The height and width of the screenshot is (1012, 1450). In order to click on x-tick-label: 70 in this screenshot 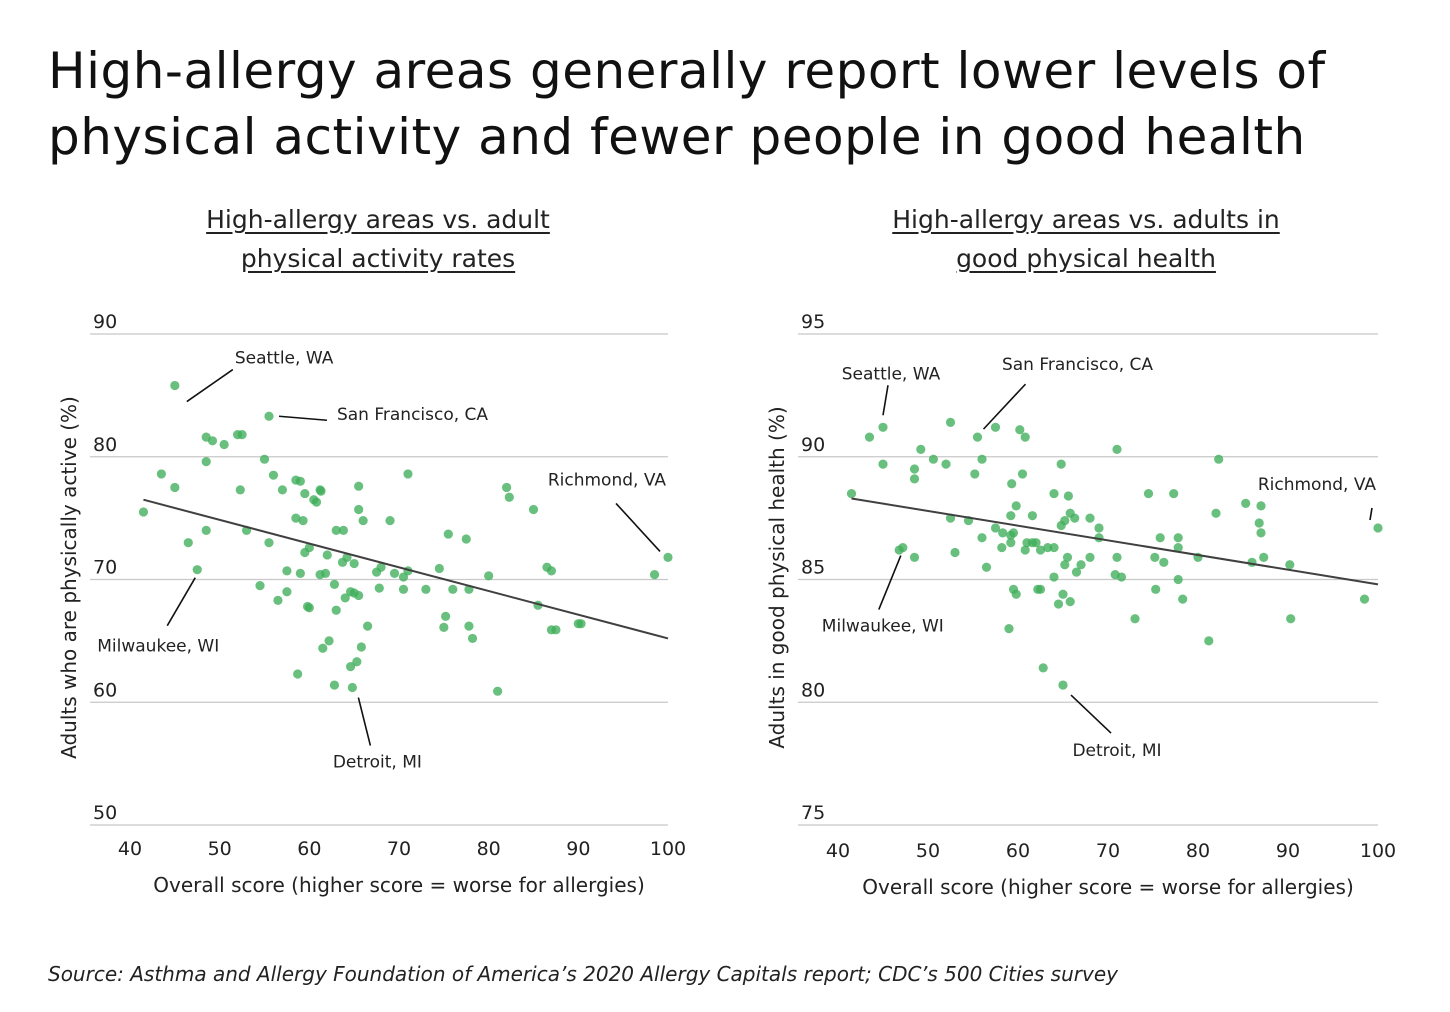, I will do `click(399, 849)`.